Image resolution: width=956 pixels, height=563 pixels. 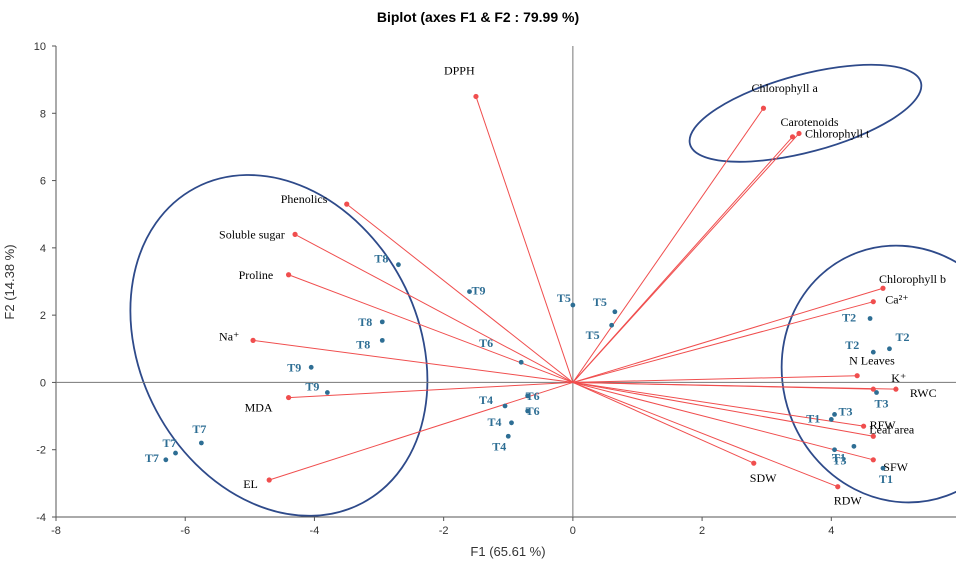 What do you see at coordinates (459, 70) in the screenshot?
I see `variable-label: DPPH` at bounding box center [459, 70].